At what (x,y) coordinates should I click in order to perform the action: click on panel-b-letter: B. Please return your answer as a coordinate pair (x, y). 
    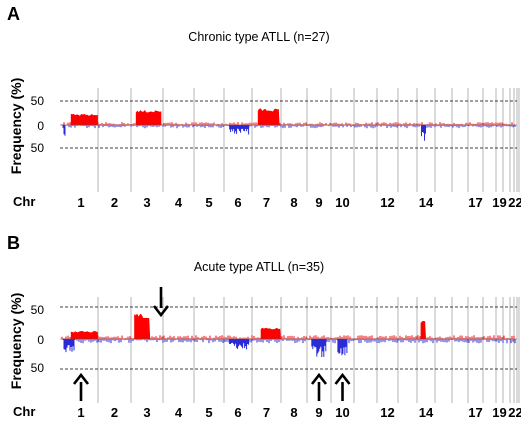
    Looking at the image, I should click on (13, 243).